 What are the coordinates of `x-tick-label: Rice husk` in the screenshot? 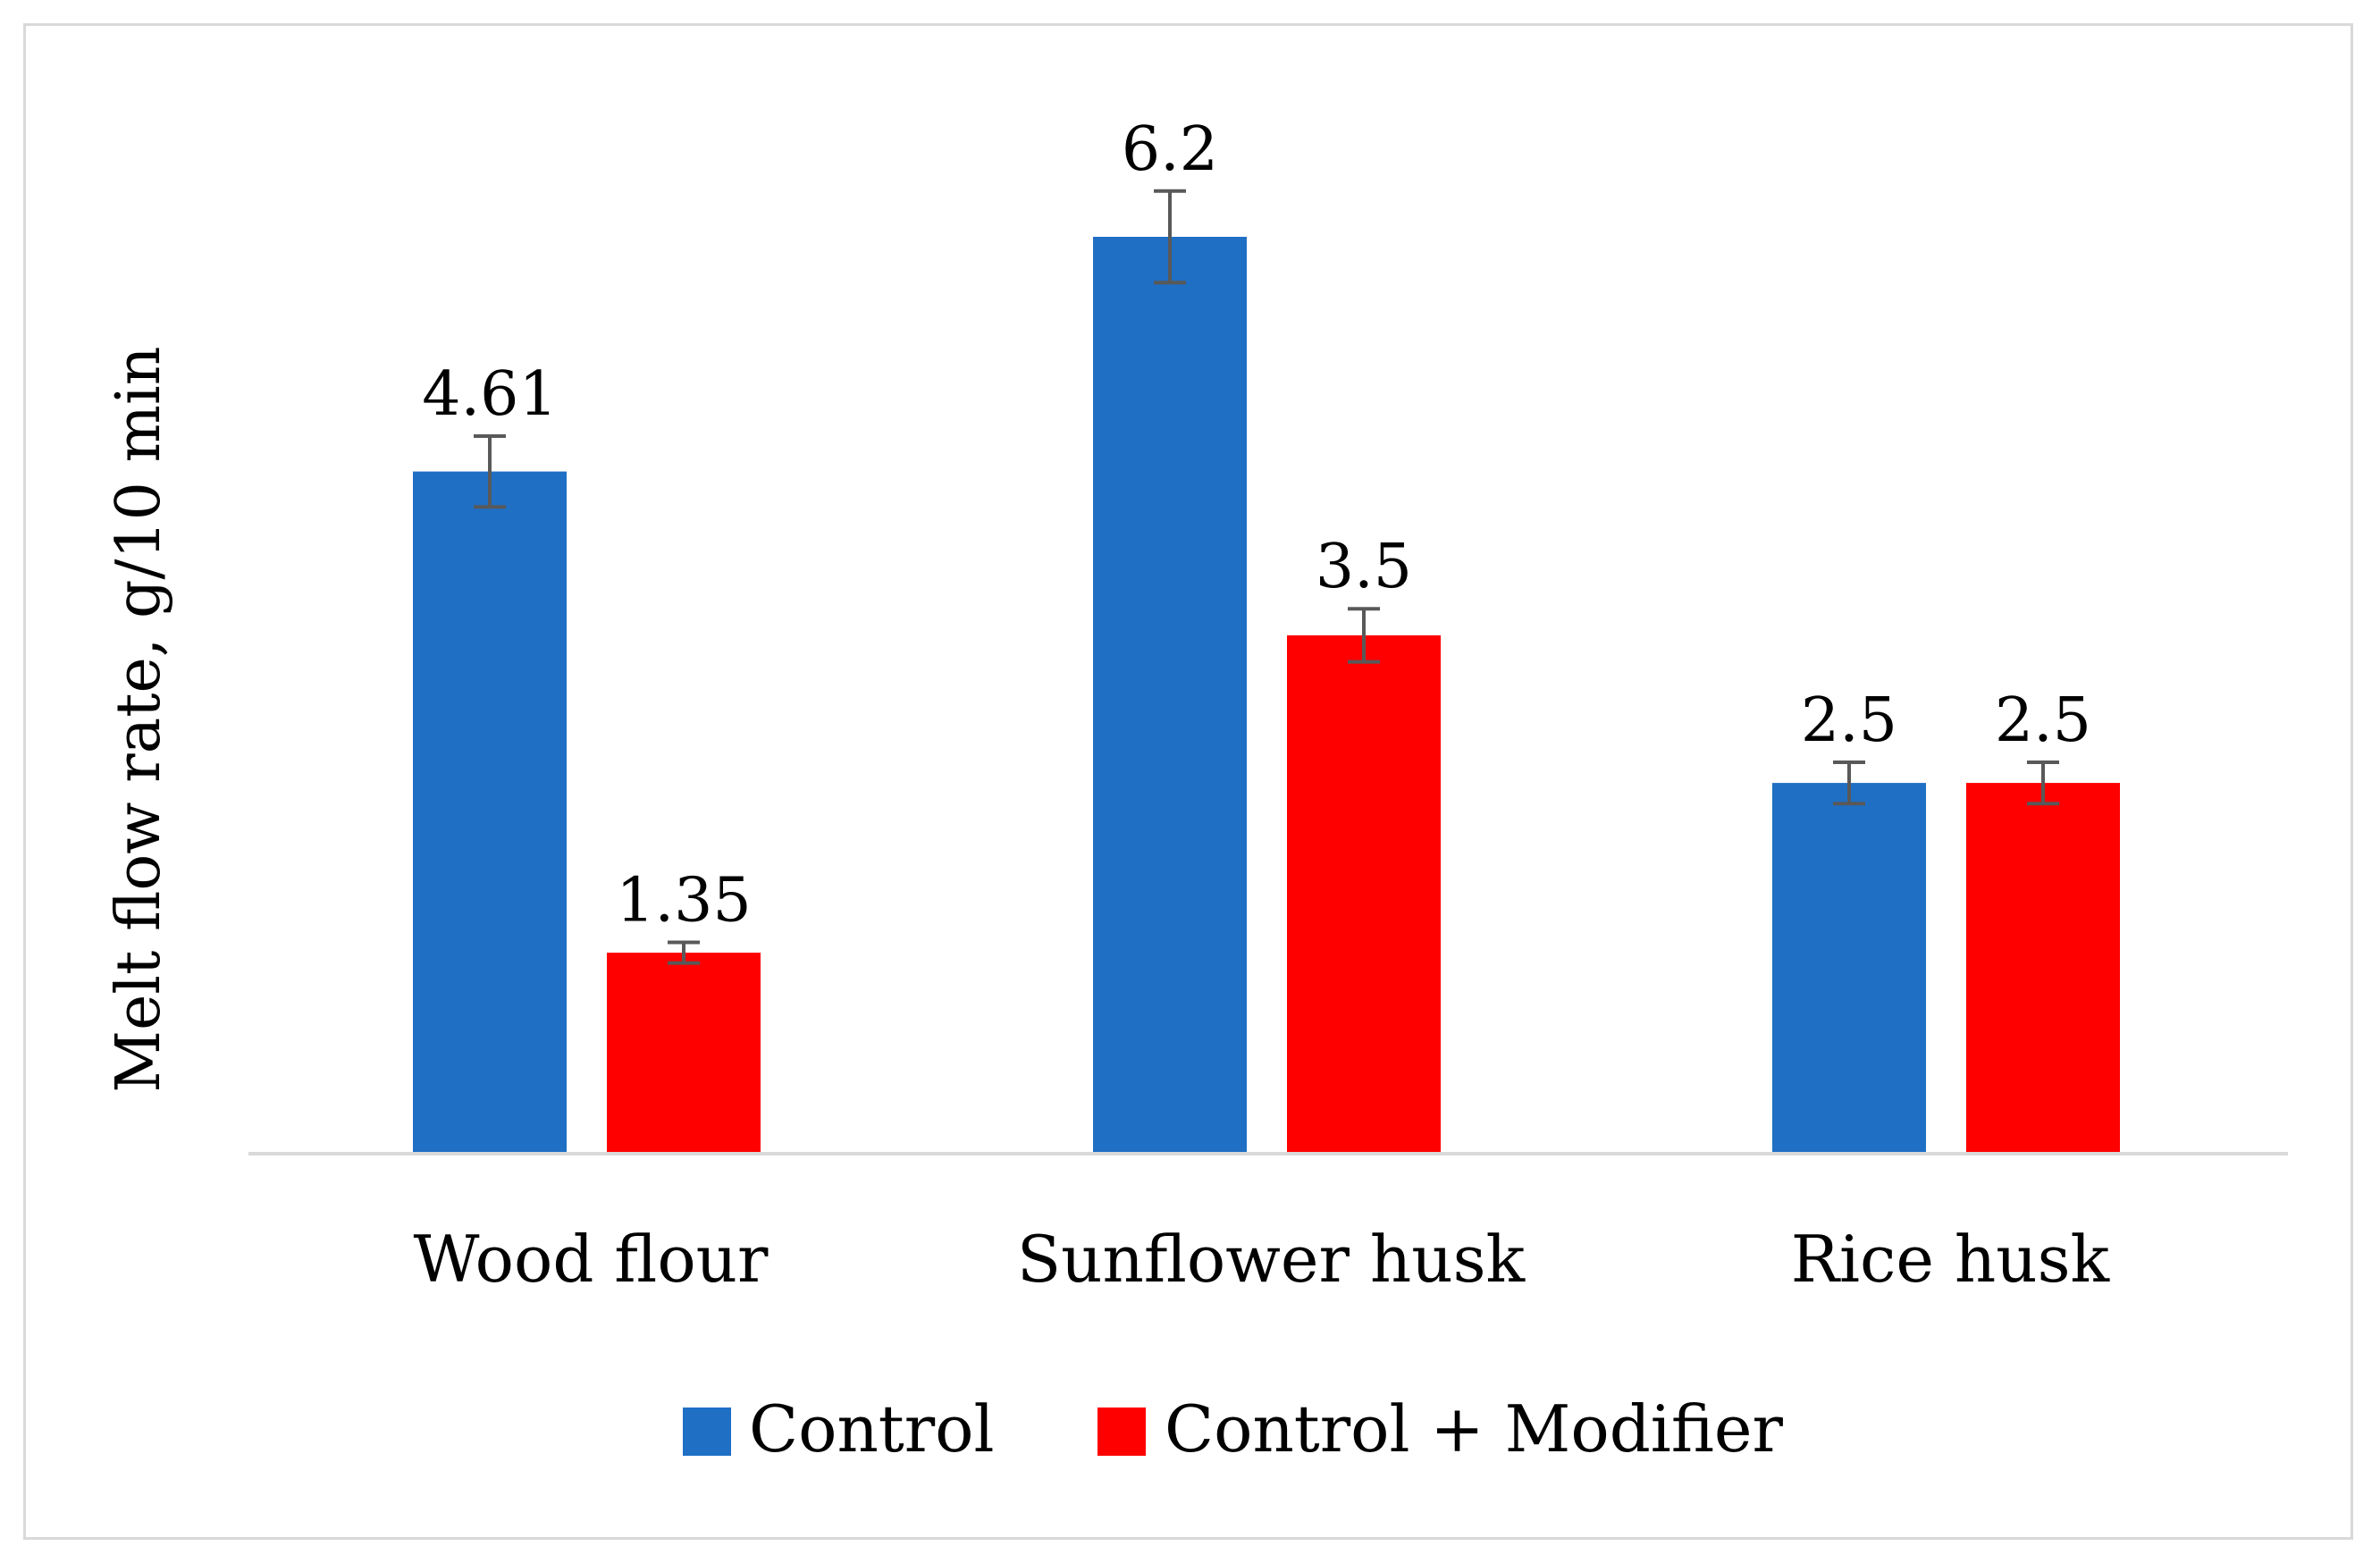 It's located at (1951, 1259).